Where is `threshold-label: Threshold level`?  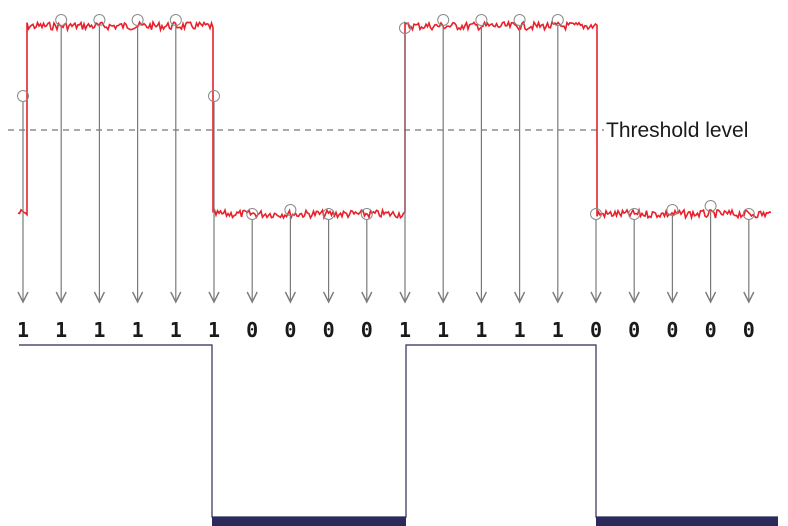
threshold-label: Threshold level is located at coordinates (677, 130).